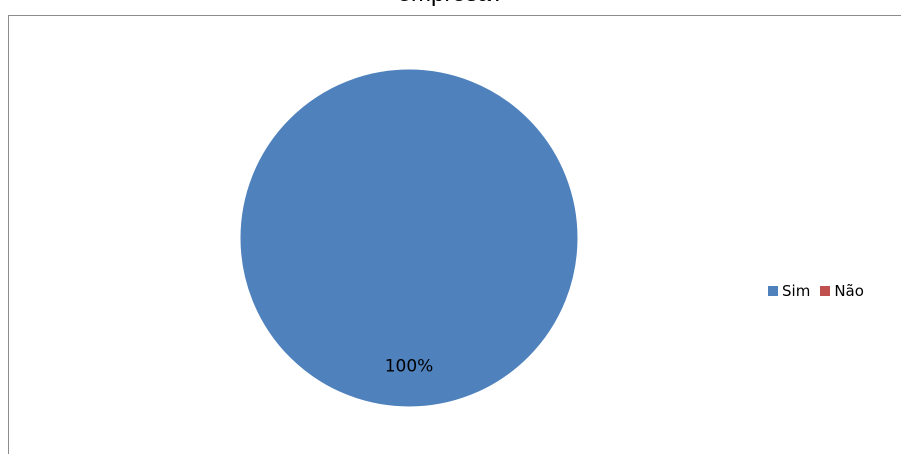 The height and width of the screenshot is (454, 902). What do you see at coordinates (451, 6) in the screenshot?
I see `chart-title: empresa?` at bounding box center [451, 6].